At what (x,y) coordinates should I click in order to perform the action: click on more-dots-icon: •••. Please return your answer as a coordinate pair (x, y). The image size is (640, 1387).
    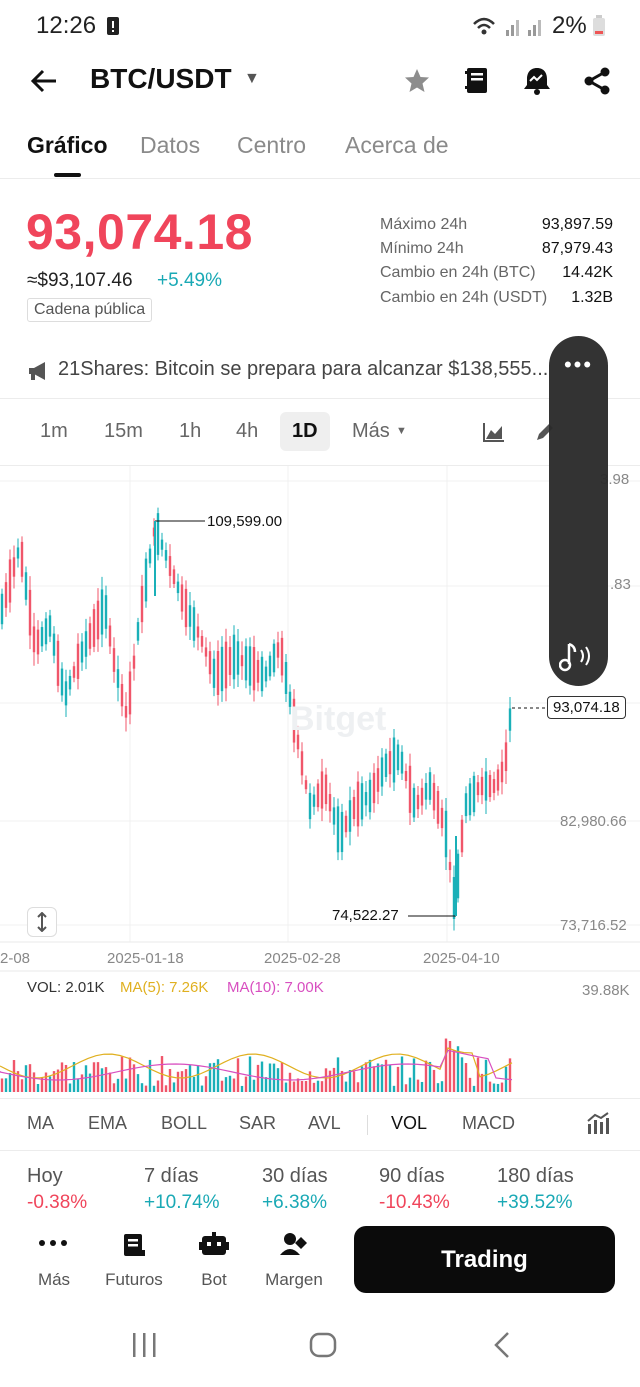
    Looking at the image, I should click on (578, 364).